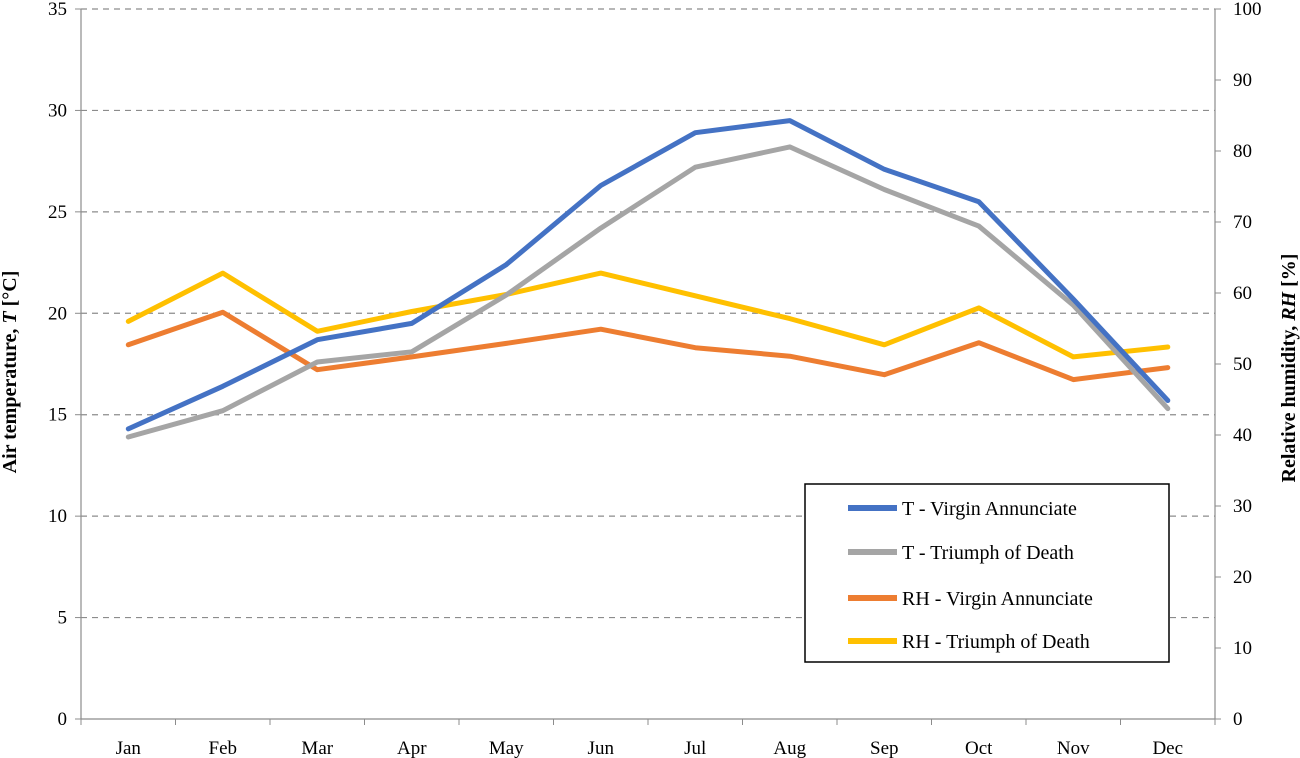 The height and width of the screenshot is (758, 1300). I want to click on y-left-tick-label: 5, so click(63, 618).